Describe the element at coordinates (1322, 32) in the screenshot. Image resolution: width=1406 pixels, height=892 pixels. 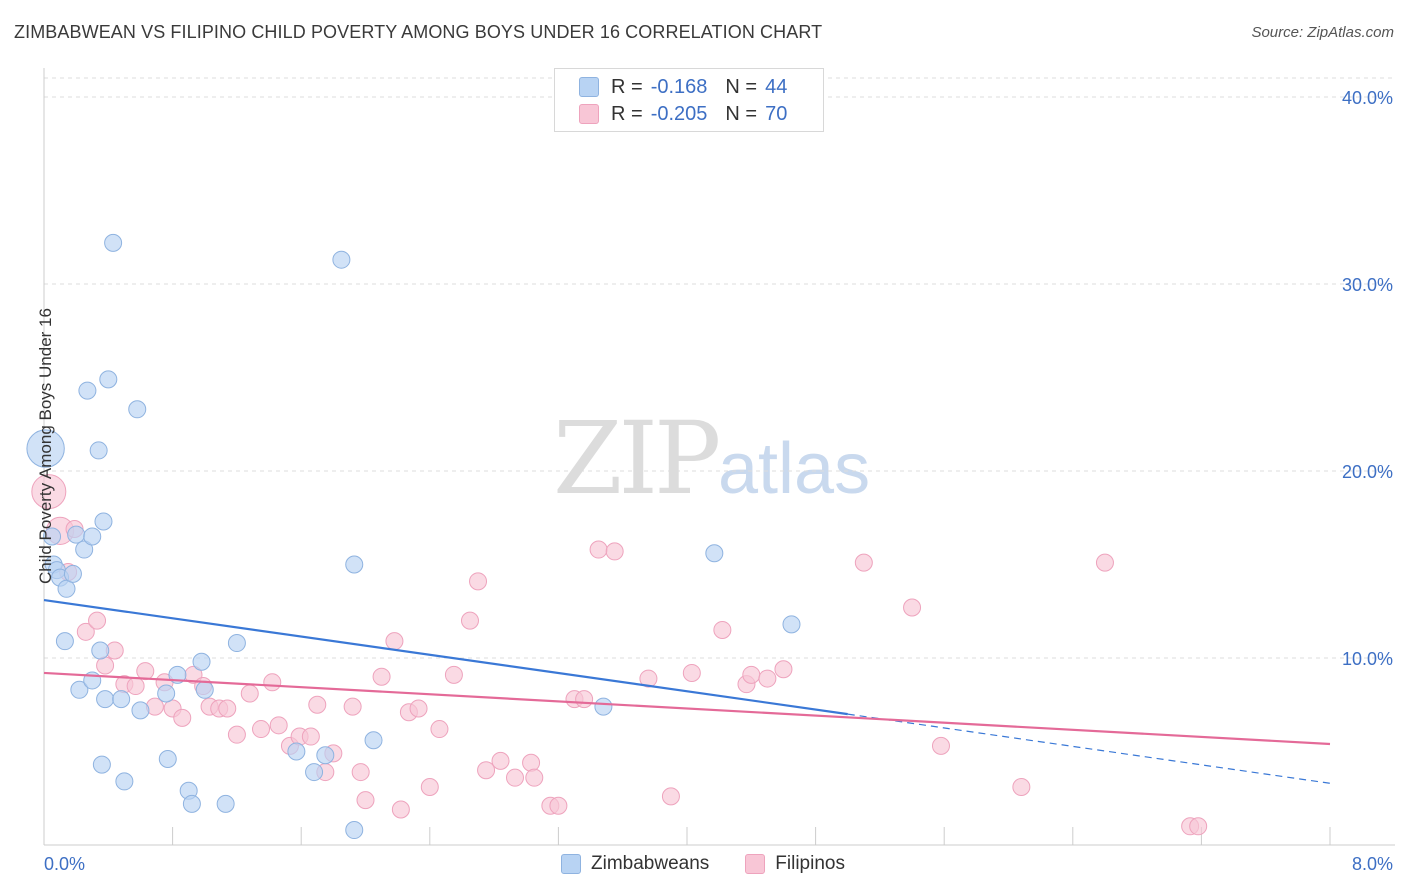
I see `source-label: Source: ZipAtlas.com` at that location.